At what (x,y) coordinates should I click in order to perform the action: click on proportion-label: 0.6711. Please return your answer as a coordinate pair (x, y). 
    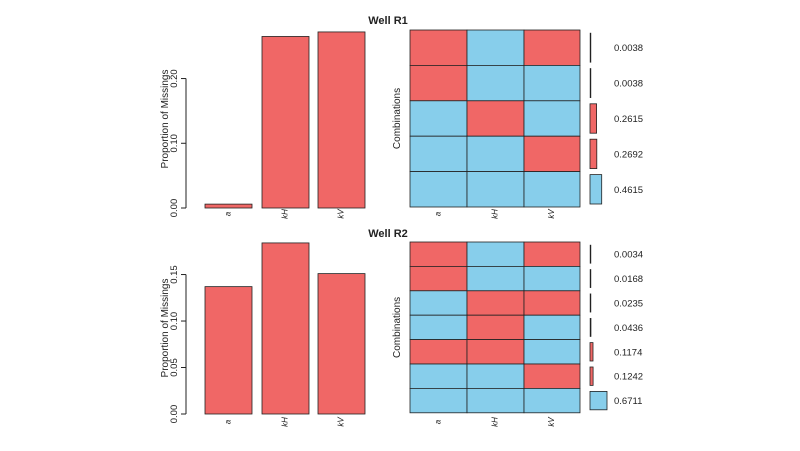
    Looking at the image, I should click on (628, 401).